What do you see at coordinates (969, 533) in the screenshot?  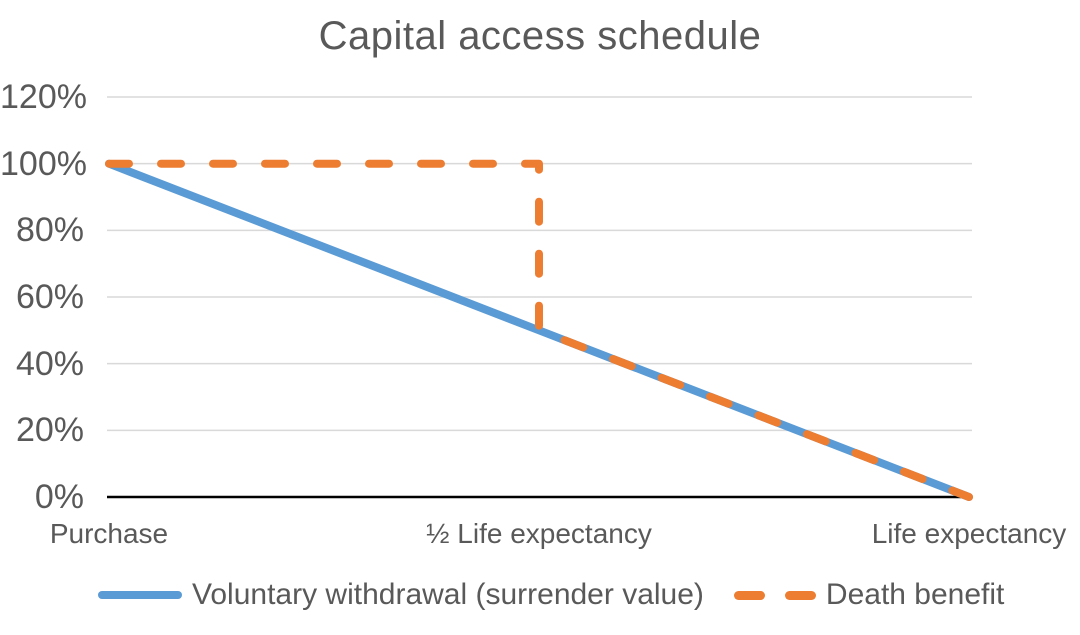 I see `x-axis-tick-label: Life expectancy` at bounding box center [969, 533].